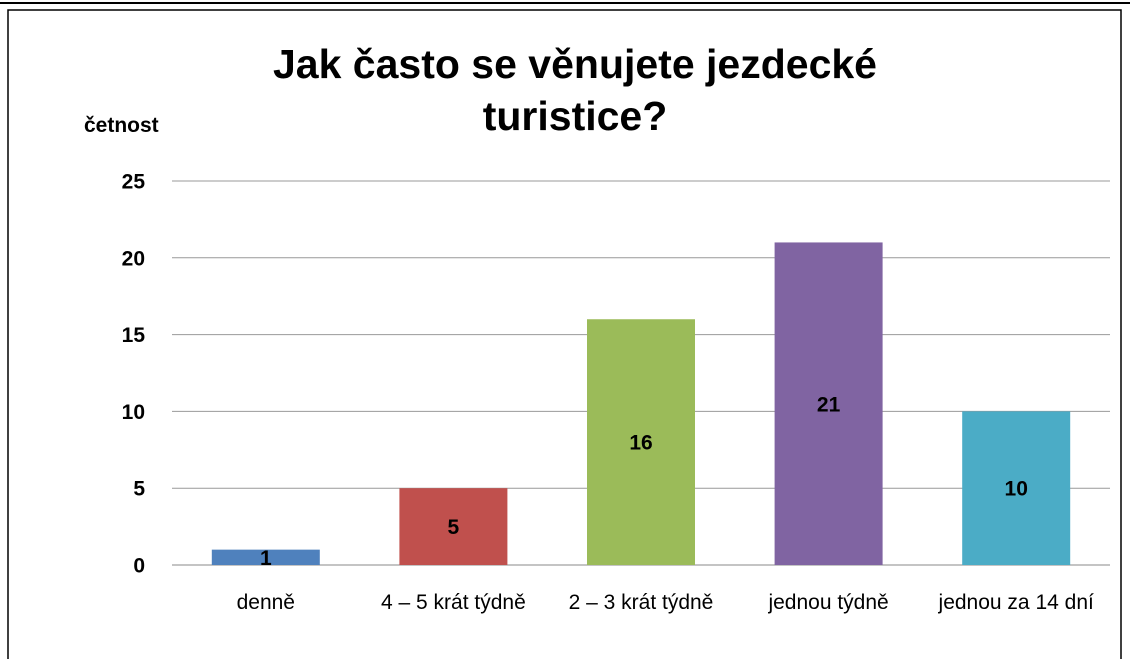 This screenshot has height=659, width=1130. What do you see at coordinates (1016, 602) in the screenshot?
I see `x-tick-label: jednou za 14 dní` at bounding box center [1016, 602].